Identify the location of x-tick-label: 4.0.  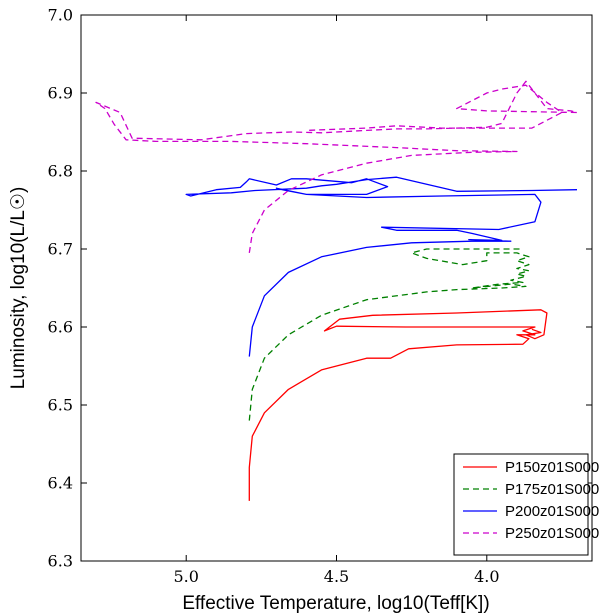
(486, 576).